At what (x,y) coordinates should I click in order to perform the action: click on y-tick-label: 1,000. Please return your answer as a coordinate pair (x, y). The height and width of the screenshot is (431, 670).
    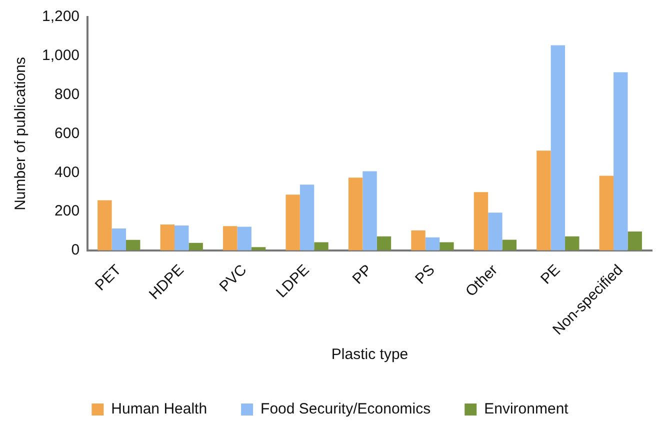
    Looking at the image, I should click on (61, 55).